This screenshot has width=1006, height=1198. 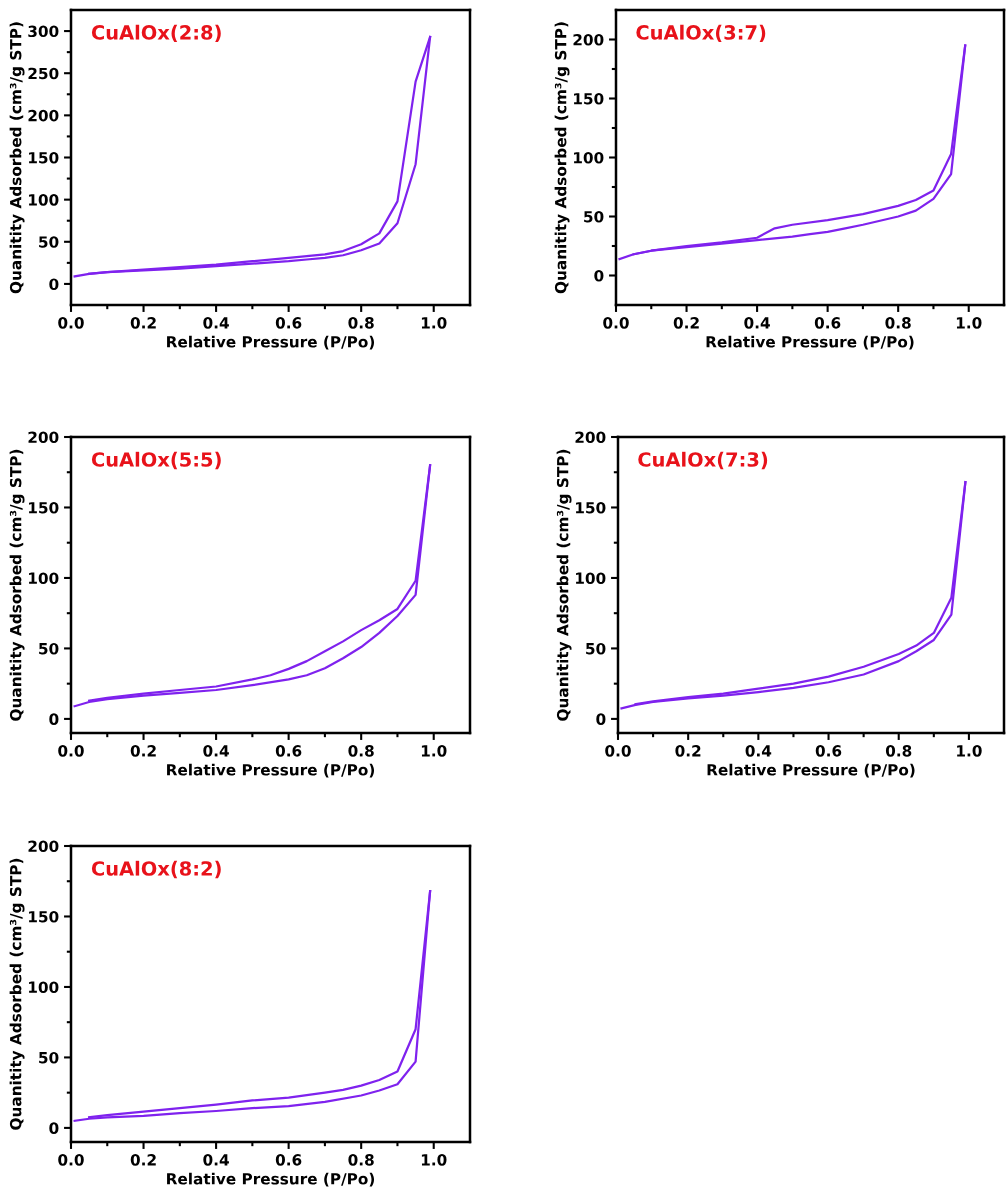 I want to click on y-tick-label: 250, so click(x=43, y=73).